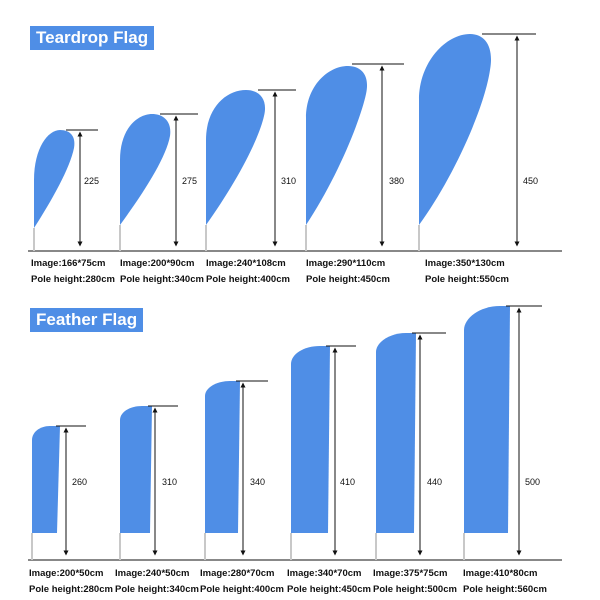 Image resolution: width=600 pixels, height=600 pixels. I want to click on feather-height-label-2: 310, so click(169, 482).